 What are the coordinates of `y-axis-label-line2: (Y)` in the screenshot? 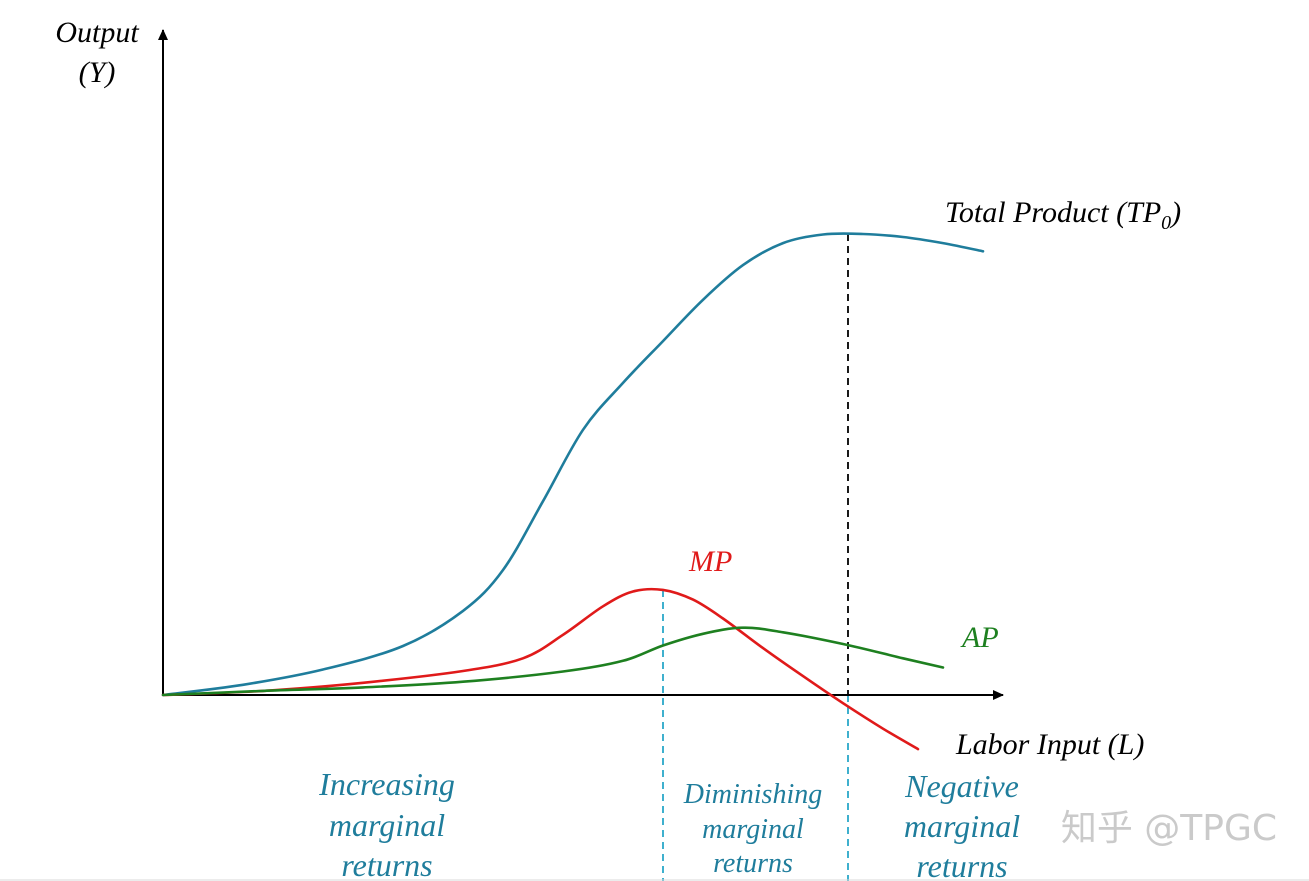 It's located at (97, 72).